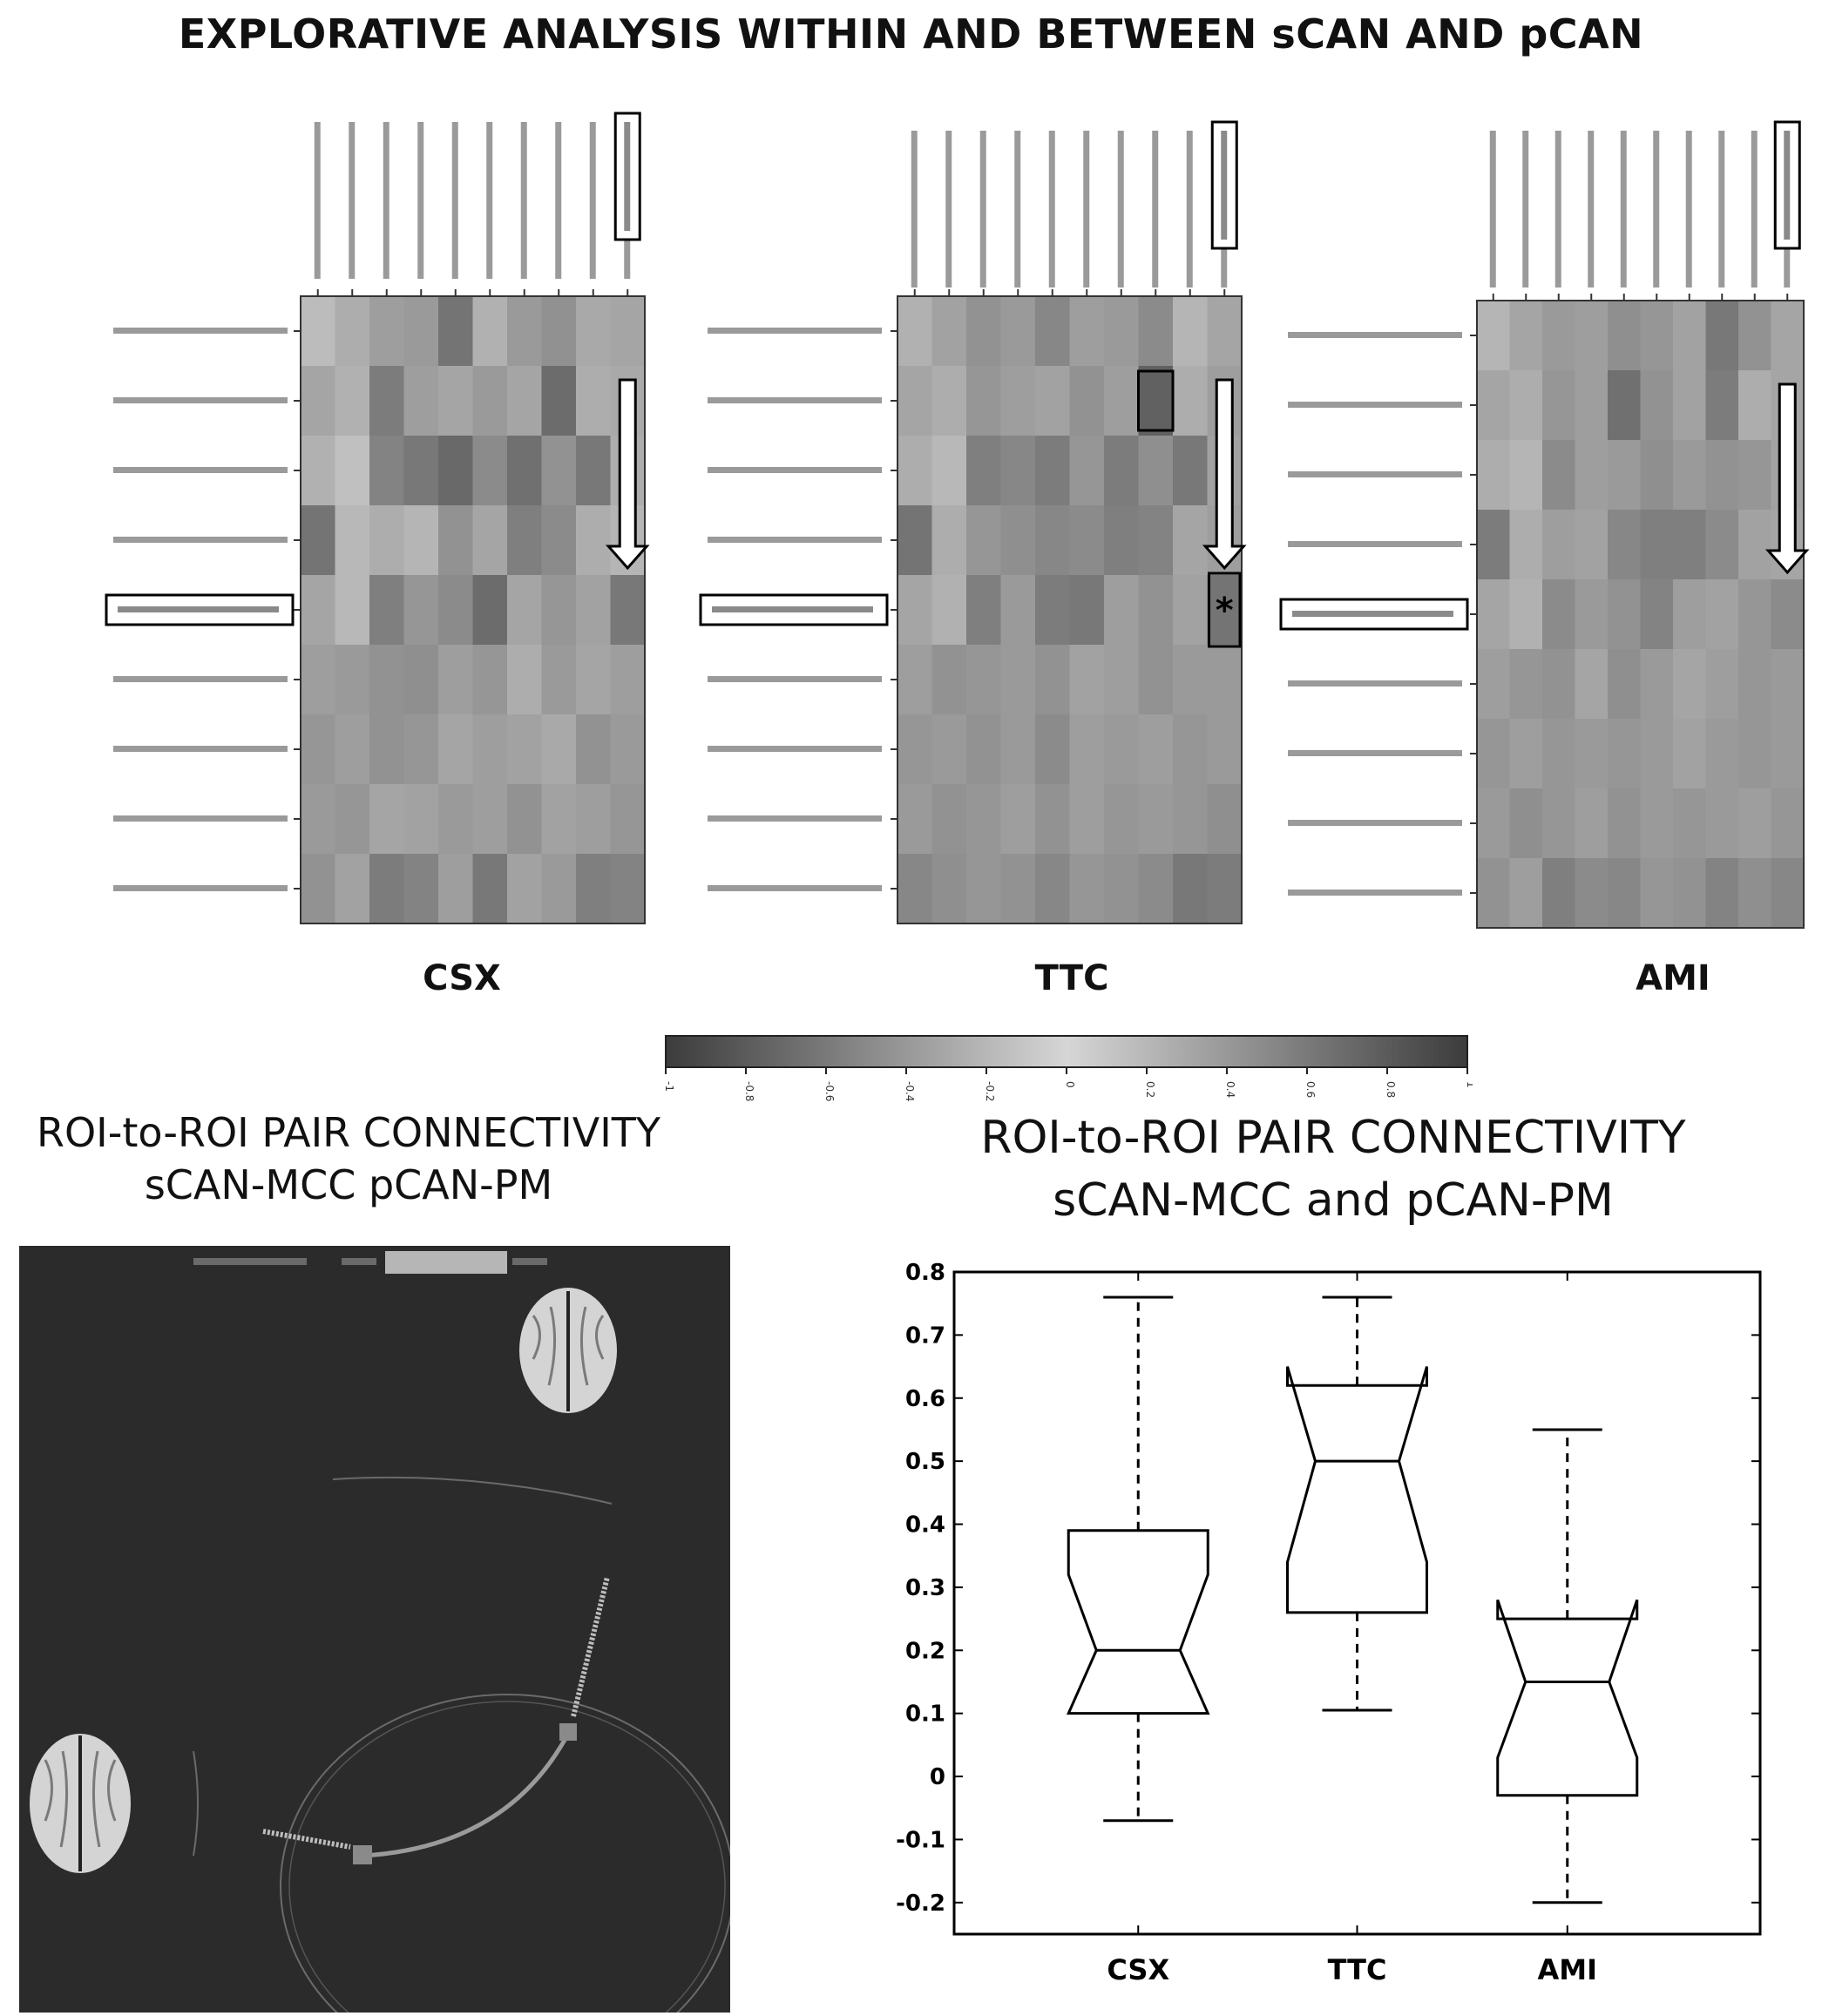  Describe the element at coordinates (359, 1261) in the screenshot. I see `connectome-legend-min-block` at that location.